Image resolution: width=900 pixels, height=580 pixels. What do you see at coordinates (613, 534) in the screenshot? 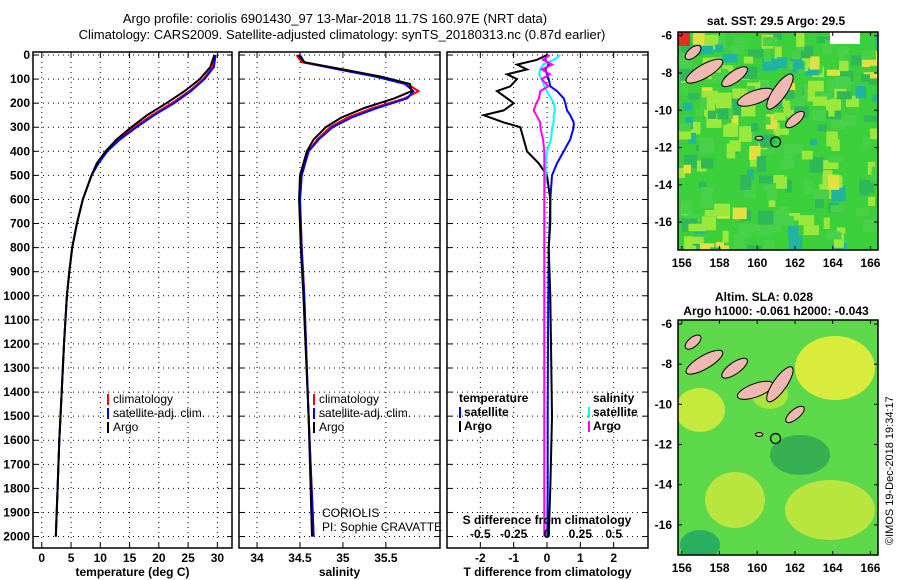
I see `x2-tick-label: 0.5` at bounding box center [613, 534].